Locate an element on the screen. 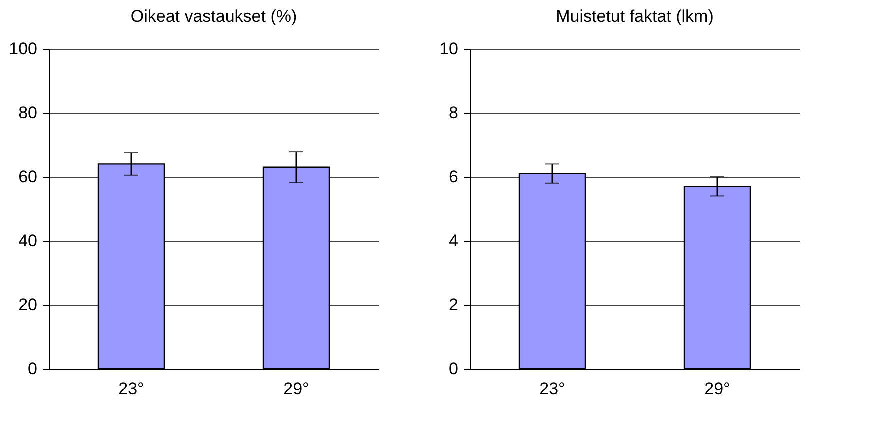  y-tick-label: 6 is located at coordinates (453, 177).